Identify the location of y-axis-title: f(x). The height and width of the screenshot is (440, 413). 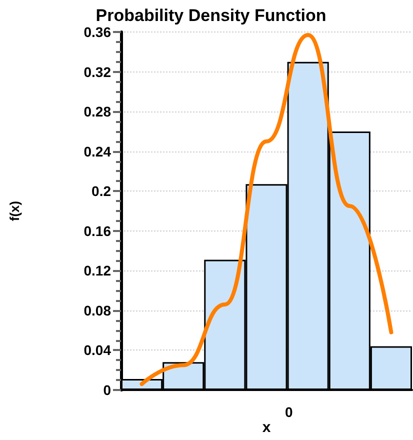
(14, 211).